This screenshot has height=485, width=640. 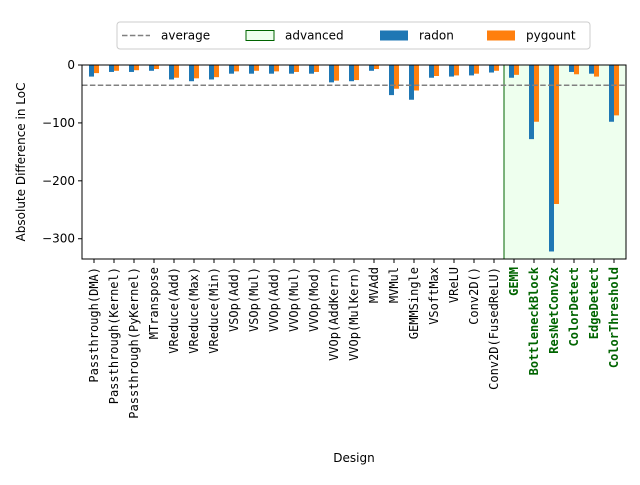 What do you see at coordinates (58, 239) in the screenshot?
I see `y-tick-label-3: −300` at bounding box center [58, 239].